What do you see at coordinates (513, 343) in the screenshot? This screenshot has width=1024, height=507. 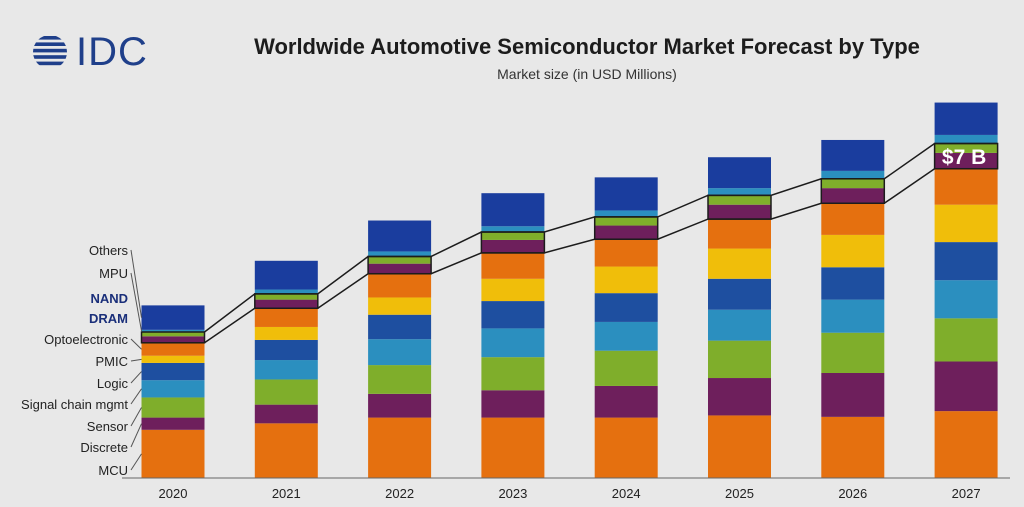 I see `bar-segment-signal-chain-mgmt-2023` at bounding box center [513, 343].